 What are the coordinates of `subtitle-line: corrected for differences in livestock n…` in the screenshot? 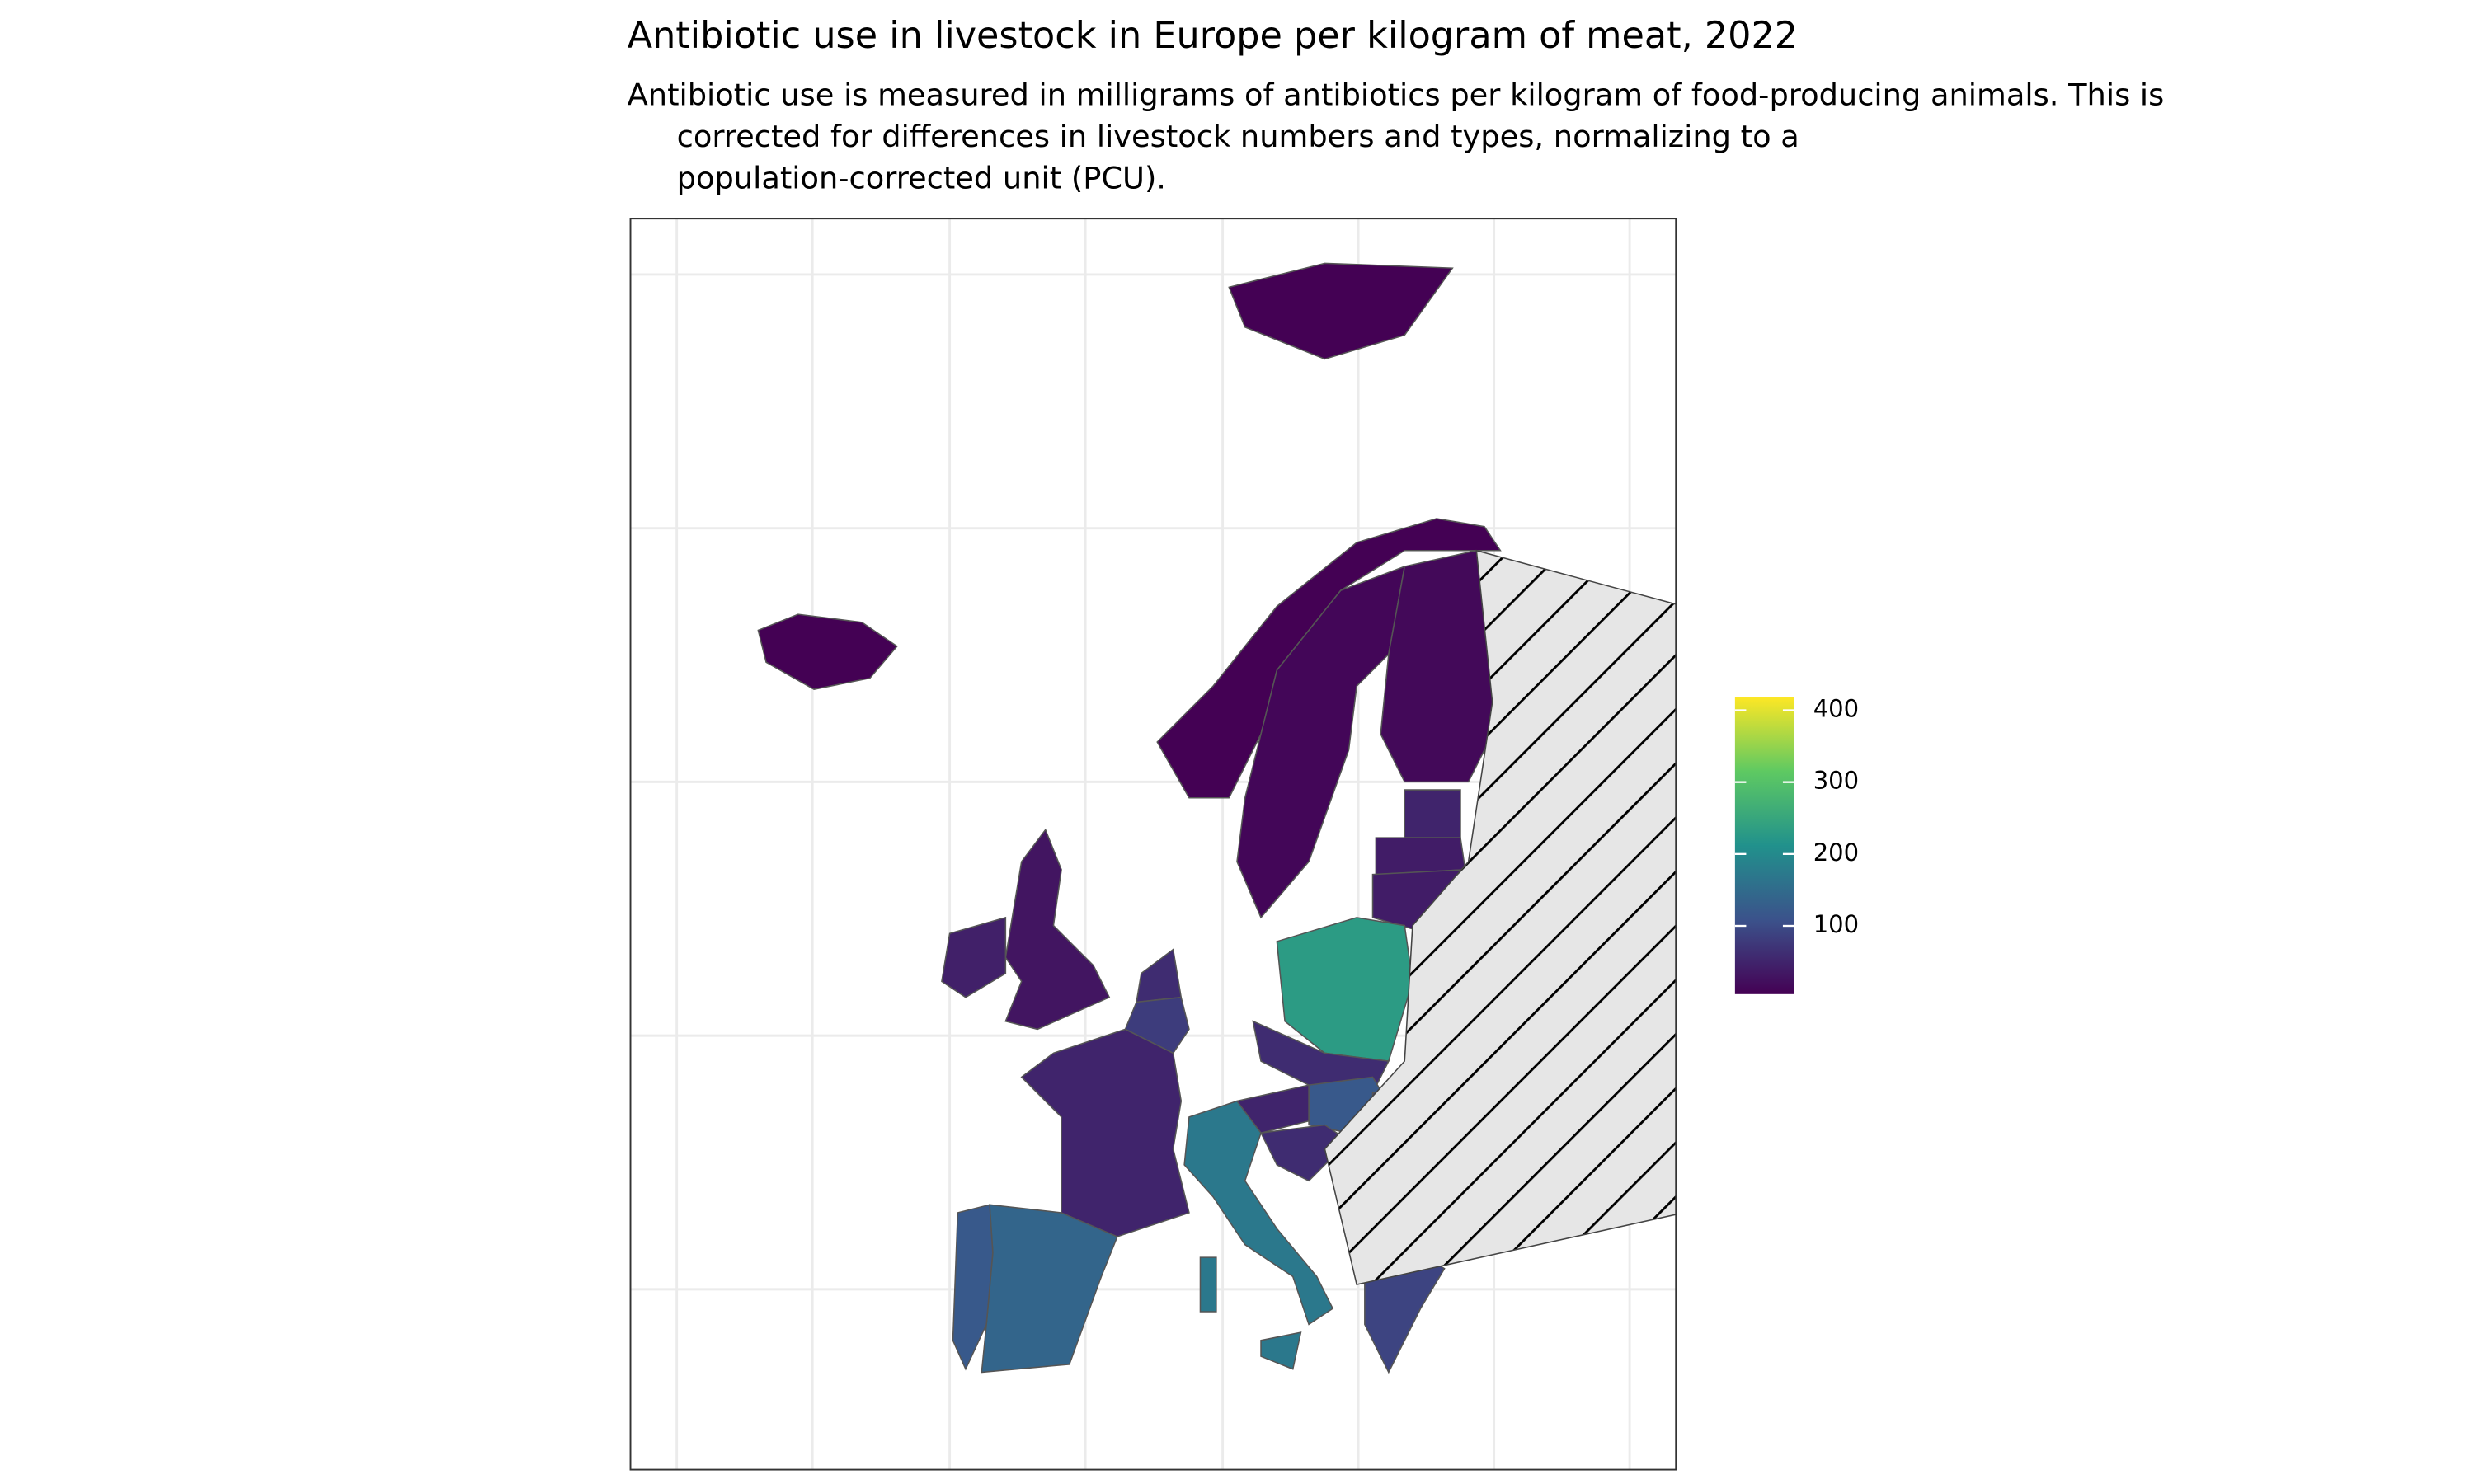 It's located at (1238, 136).